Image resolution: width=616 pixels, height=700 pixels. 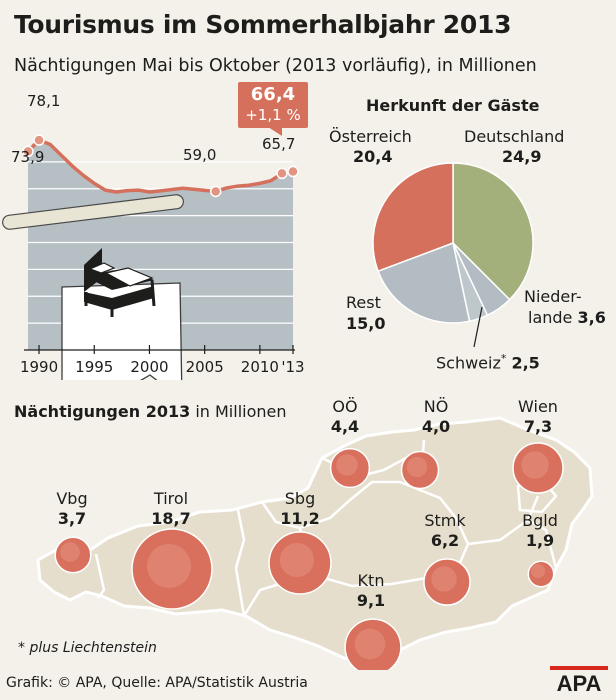 What do you see at coordinates (538, 426) in the screenshot?
I see `region-value-wien: 7,3` at bounding box center [538, 426].